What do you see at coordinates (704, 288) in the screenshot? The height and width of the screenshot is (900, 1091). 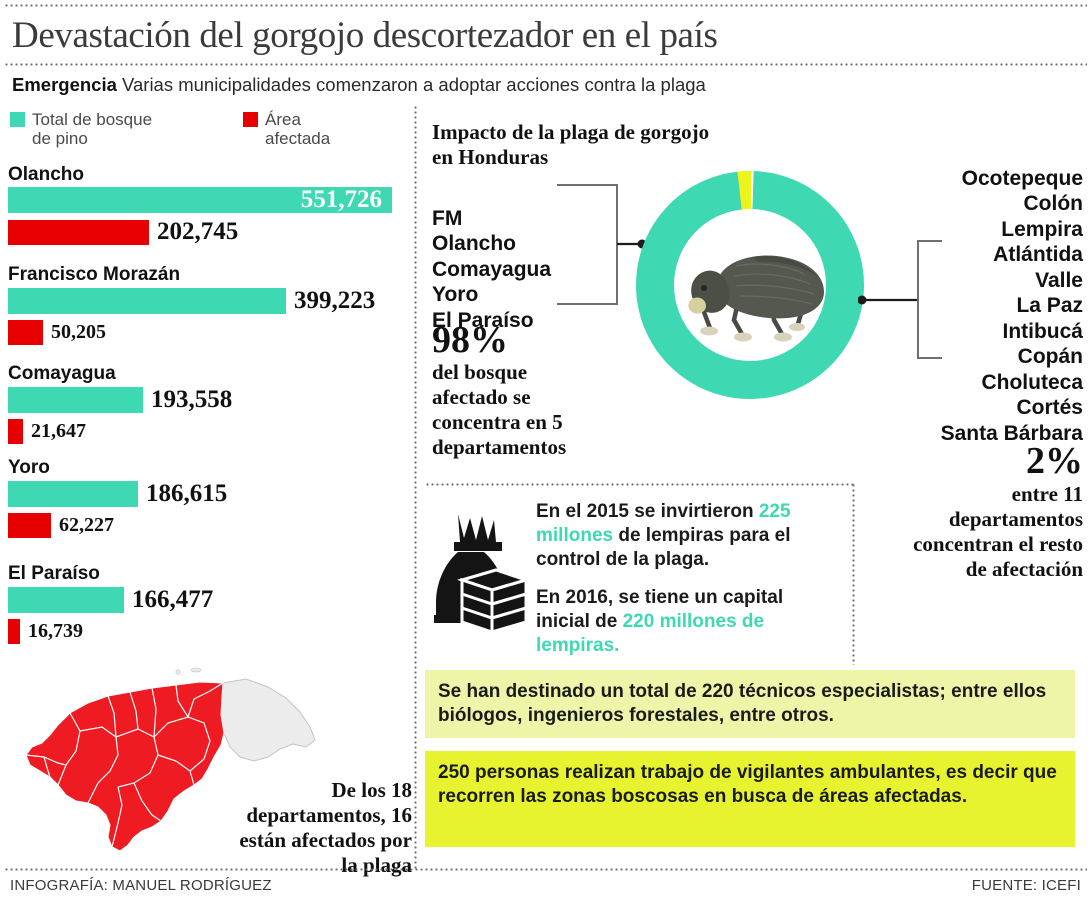 I see `beetle-eye` at bounding box center [704, 288].